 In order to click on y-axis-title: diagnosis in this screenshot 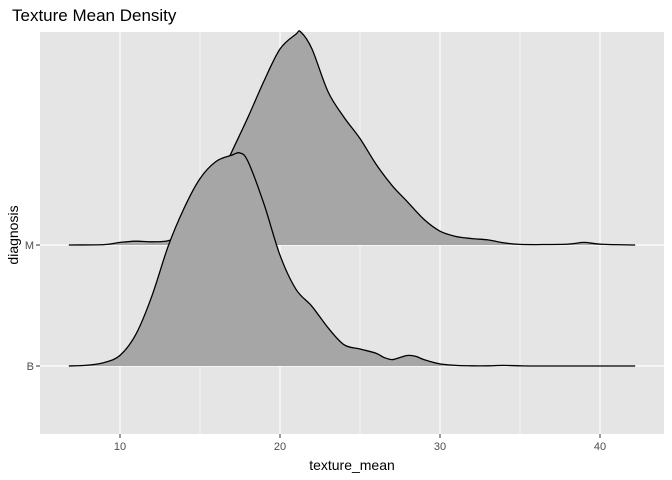, I will do `click(13, 234)`.